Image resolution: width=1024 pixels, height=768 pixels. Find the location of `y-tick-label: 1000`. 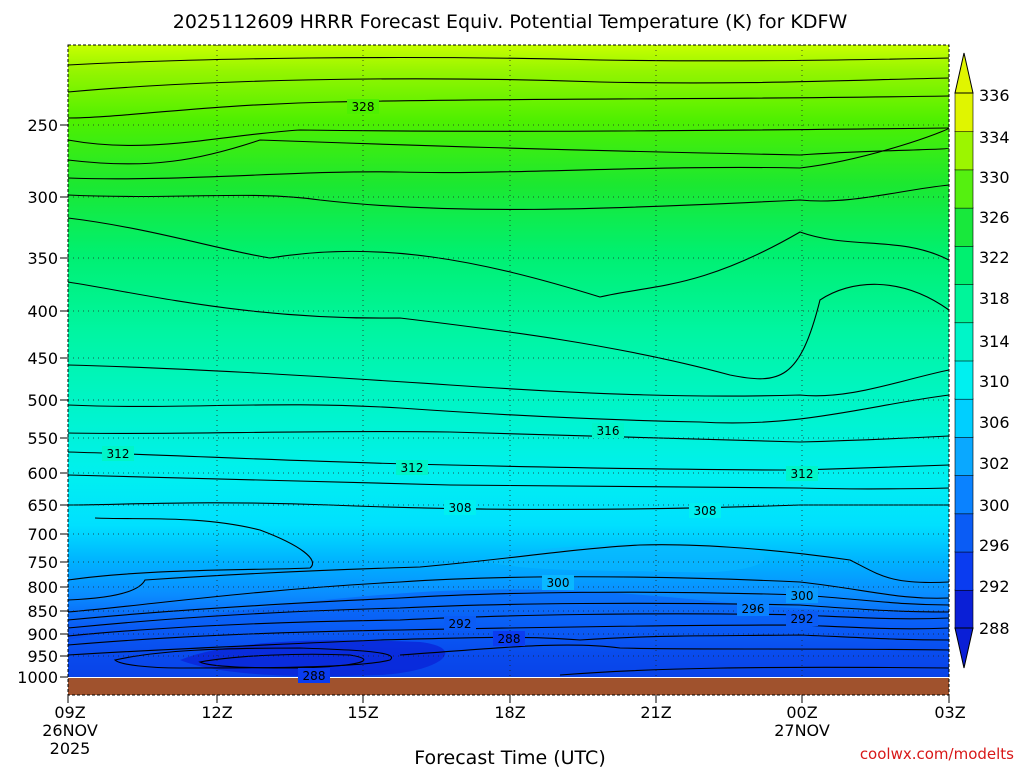

y-tick-label: 1000 is located at coordinates (37, 677).